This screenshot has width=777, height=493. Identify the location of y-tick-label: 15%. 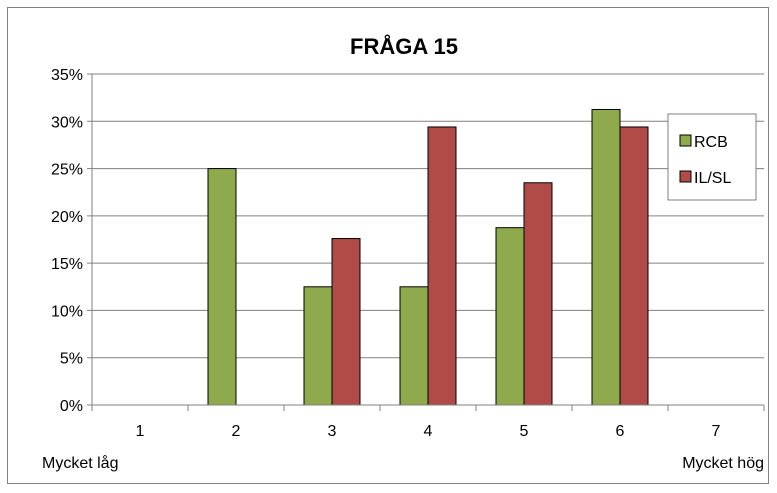
(67, 264).